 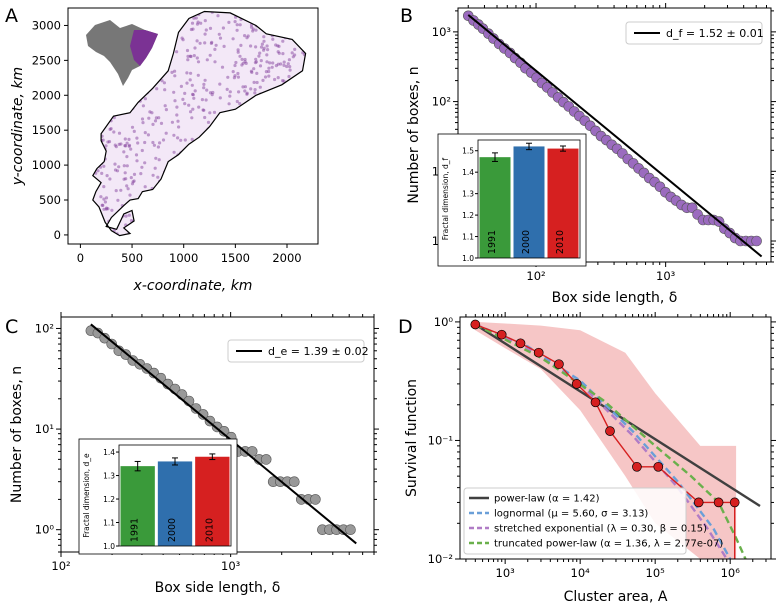 What do you see at coordinates (109, 476) in the screenshot?
I see `inset-y-tick-label: 1.3` at bounding box center [109, 476].